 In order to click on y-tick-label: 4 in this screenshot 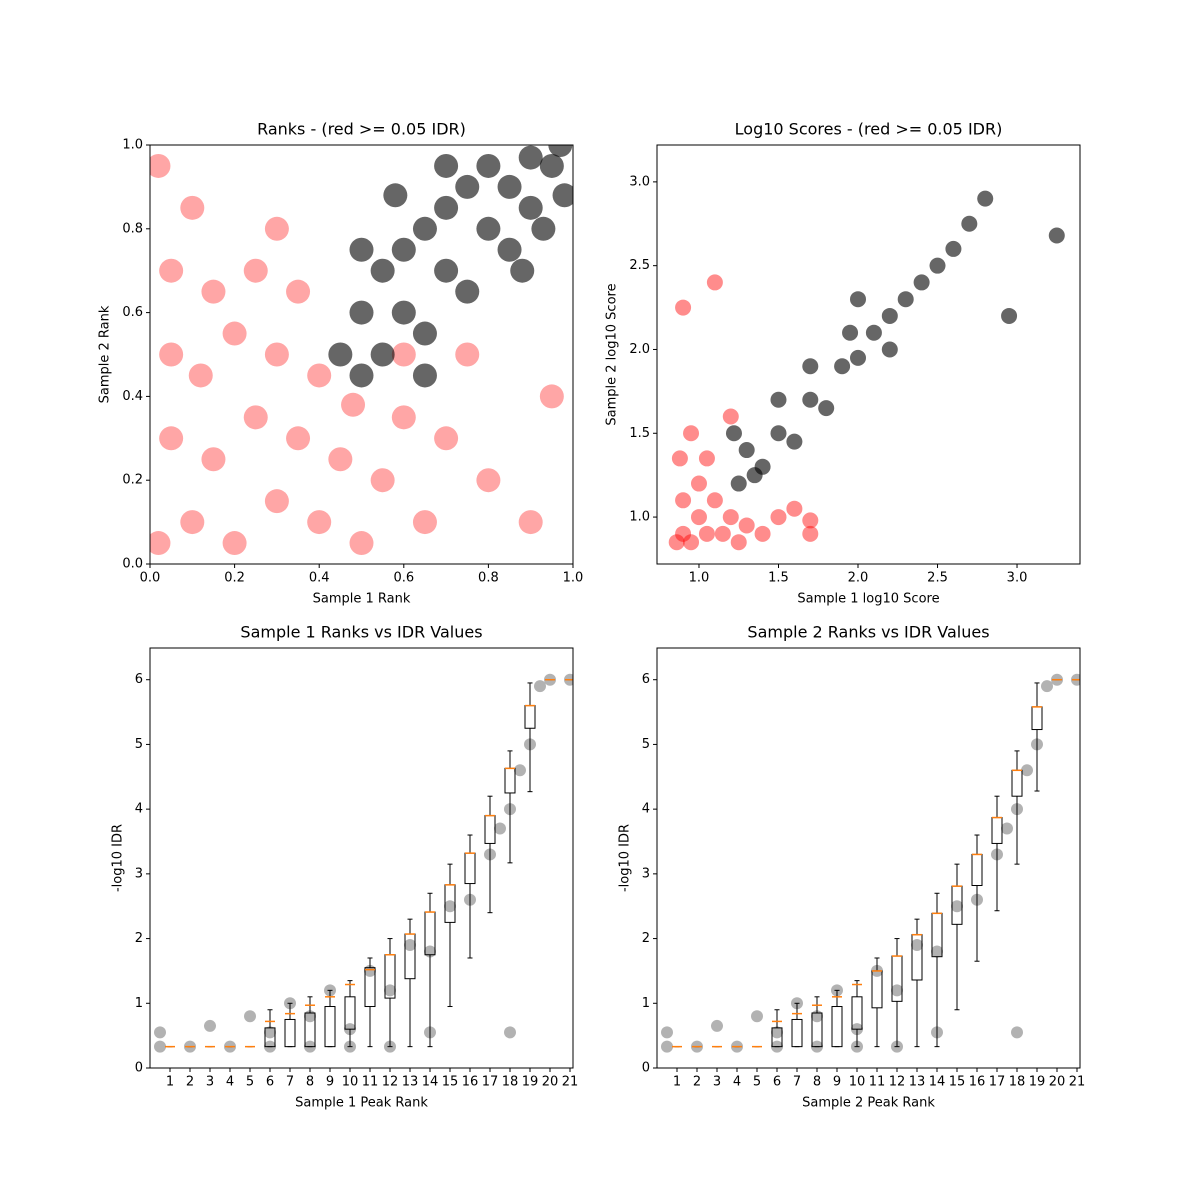, I will do `click(646, 809)`.